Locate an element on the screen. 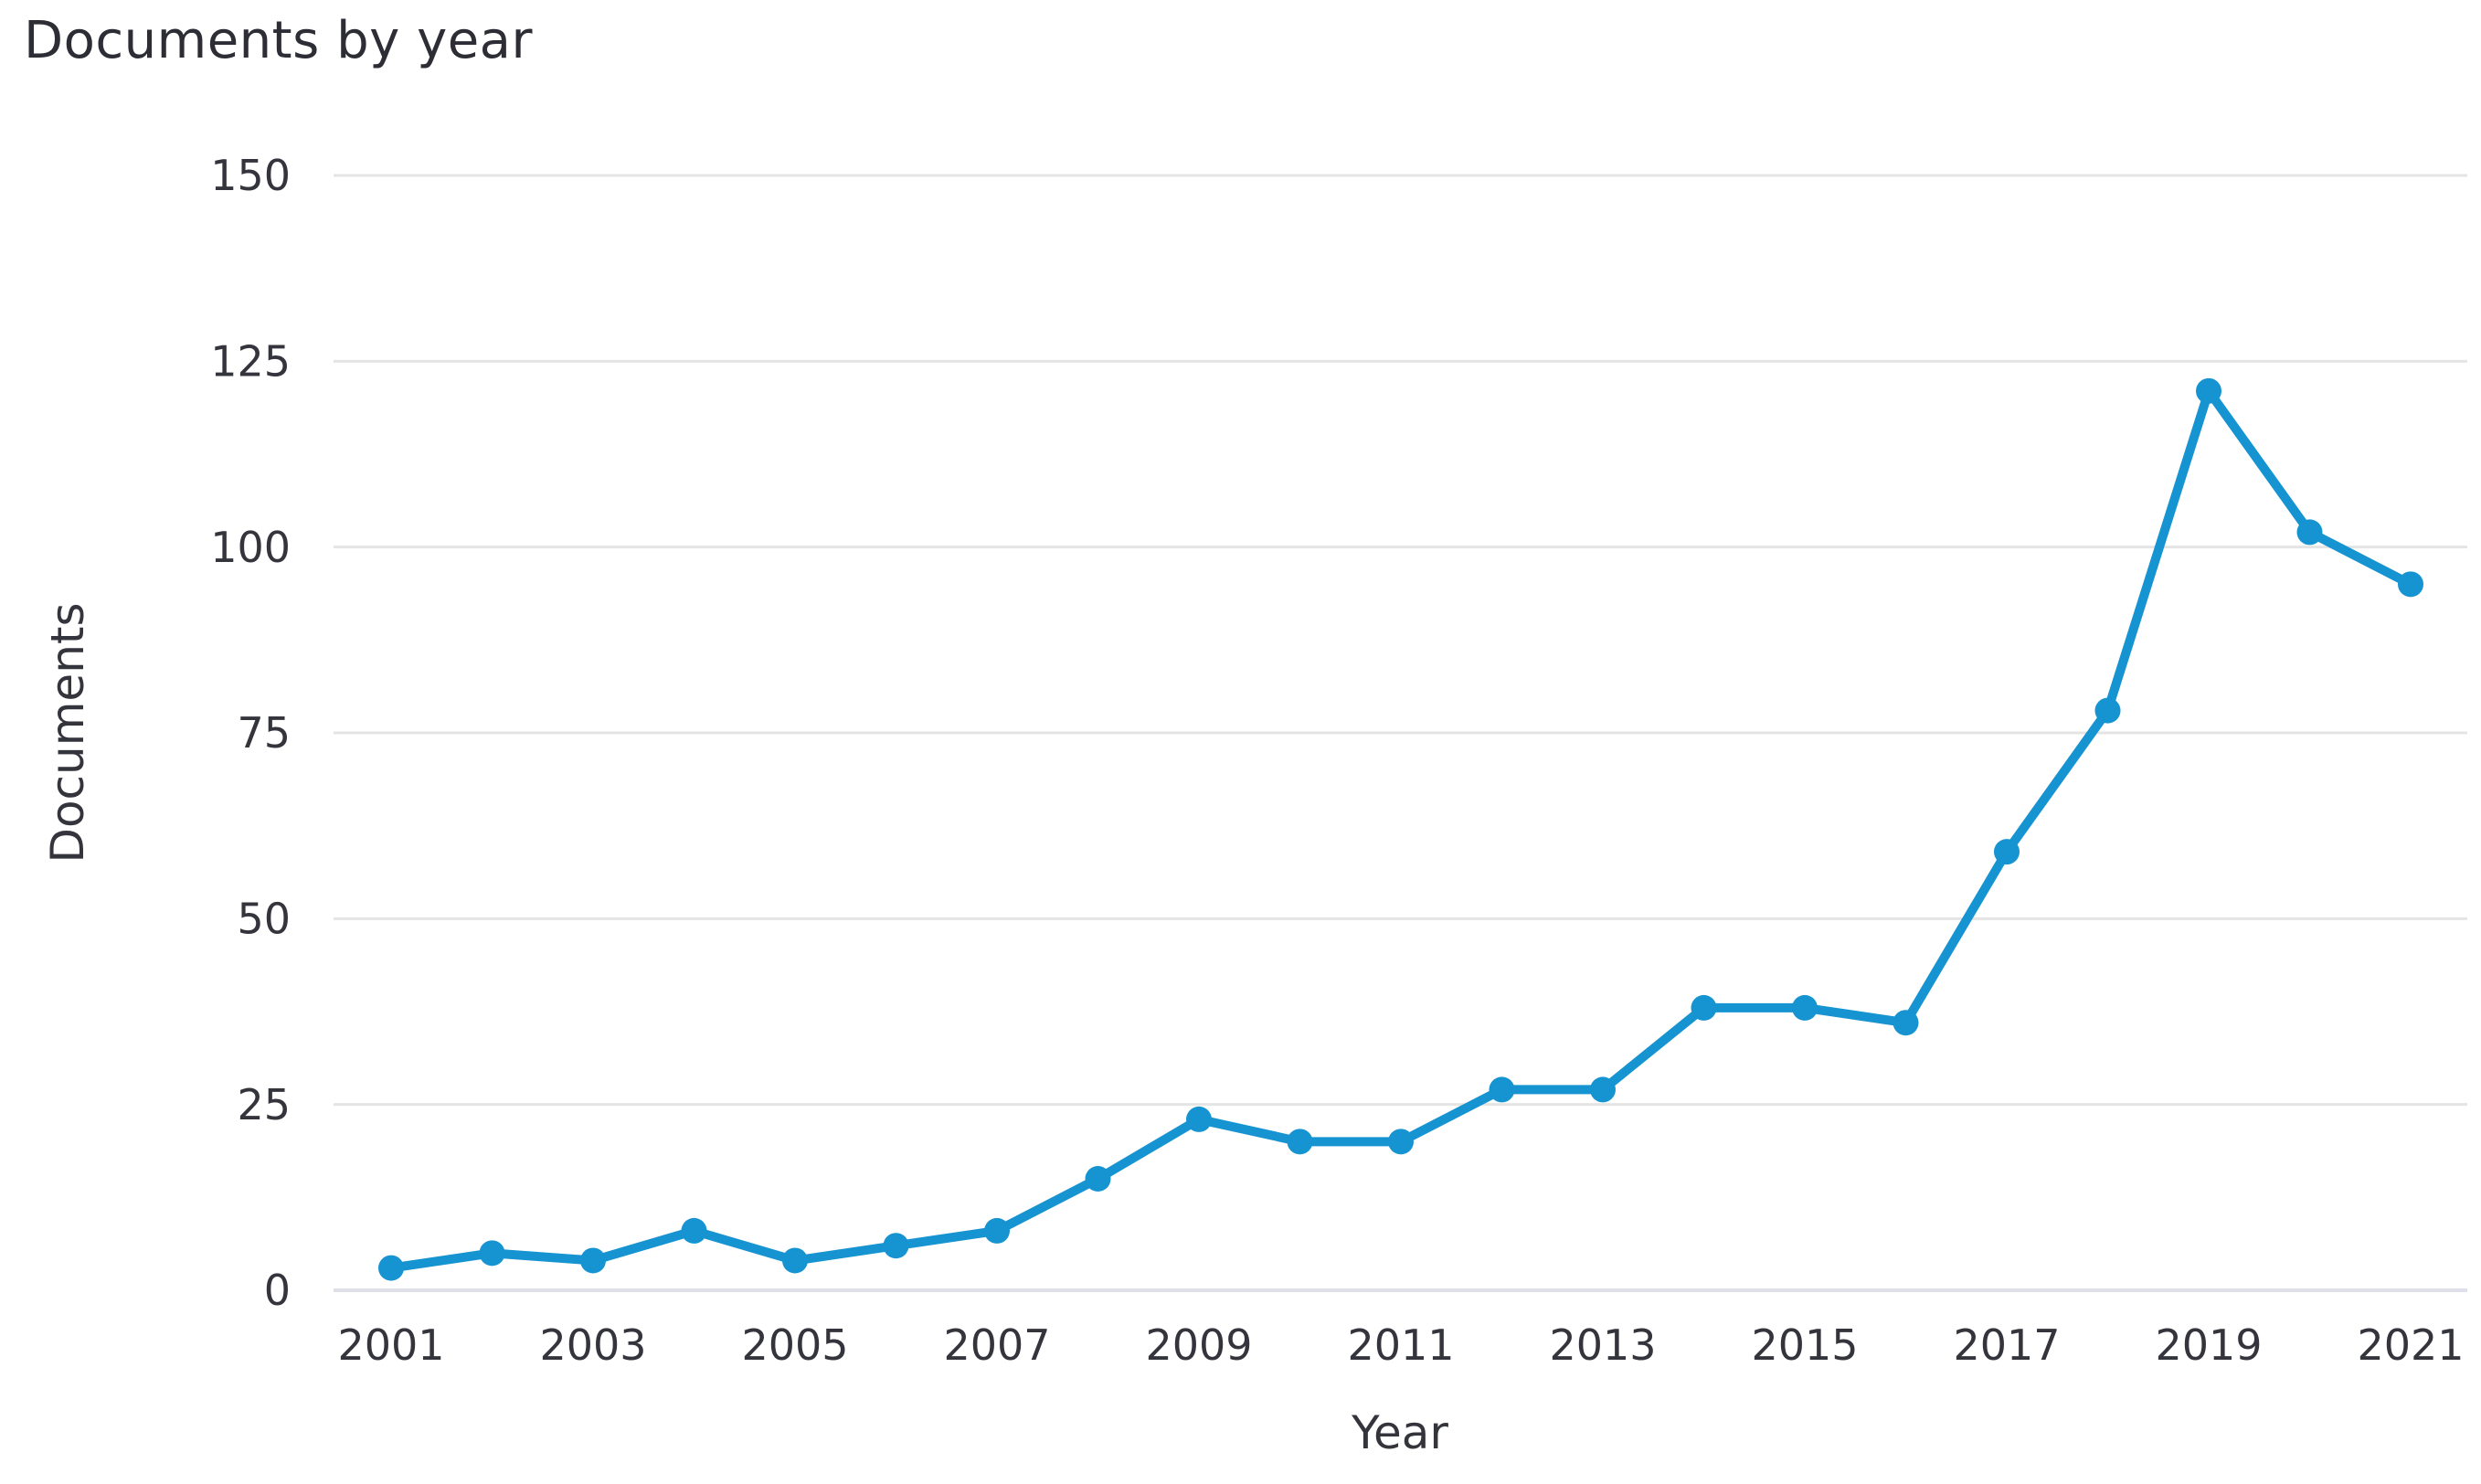 The width and height of the screenshot is (2481, 1484). data-point-2015 is located at coordinates (1805, 1008).